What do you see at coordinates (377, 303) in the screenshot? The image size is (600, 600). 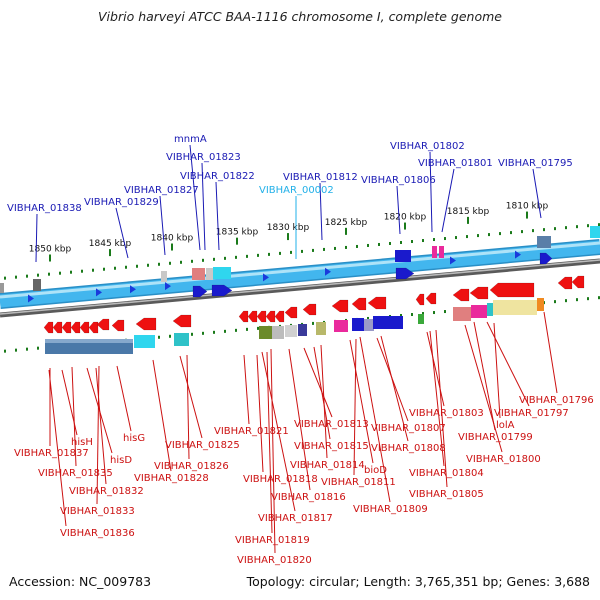 I see `gene-bioD` at bounding box center [377, 303].